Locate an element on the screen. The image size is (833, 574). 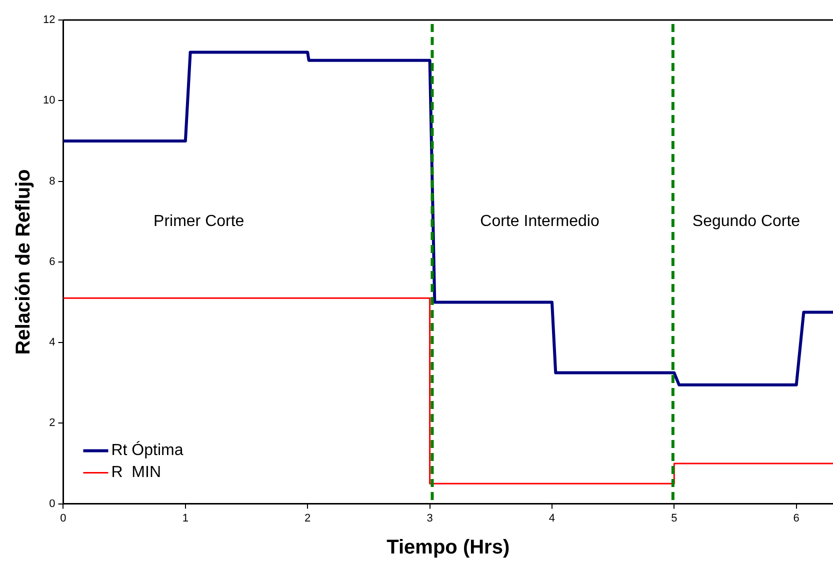
y-tick-label: 12 is located at coordinates (49, 20).